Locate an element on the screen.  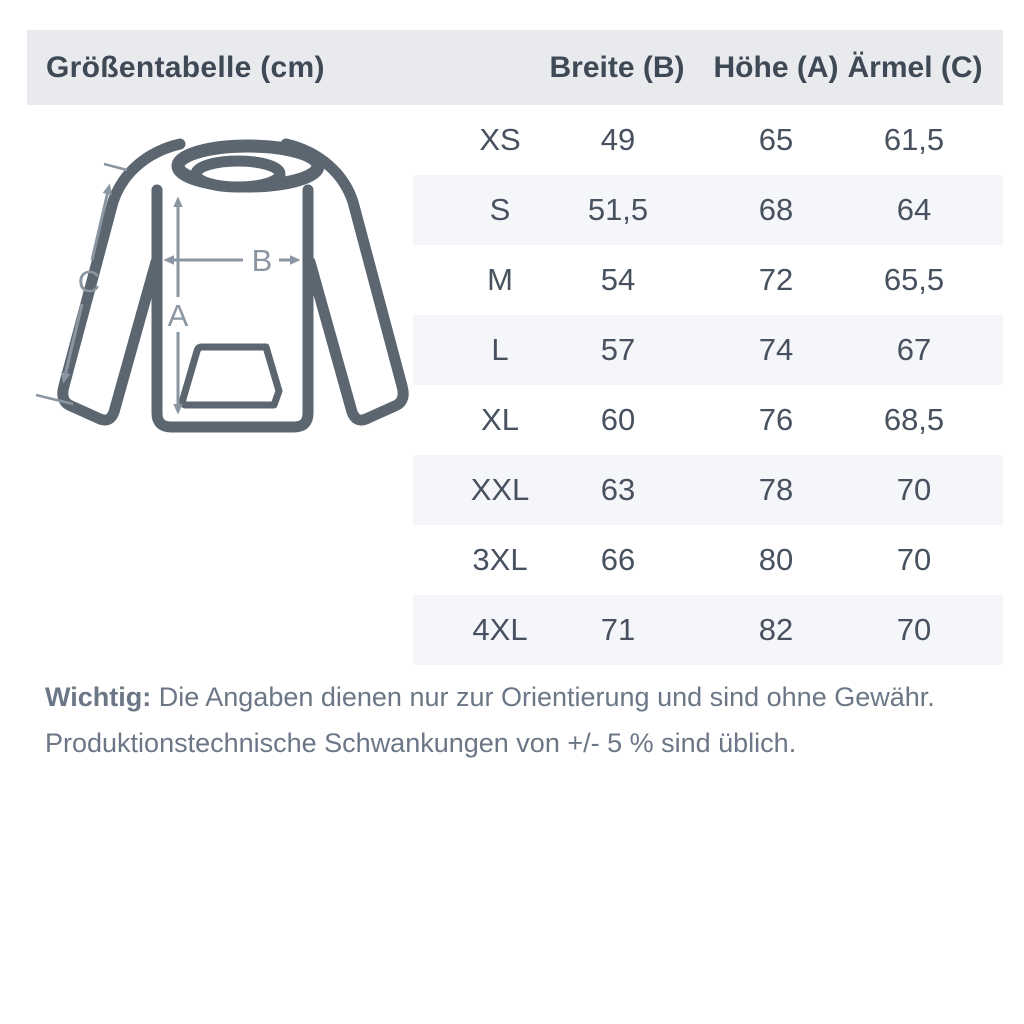
hoehe-value: 78 is located at coordinates (776, 489).